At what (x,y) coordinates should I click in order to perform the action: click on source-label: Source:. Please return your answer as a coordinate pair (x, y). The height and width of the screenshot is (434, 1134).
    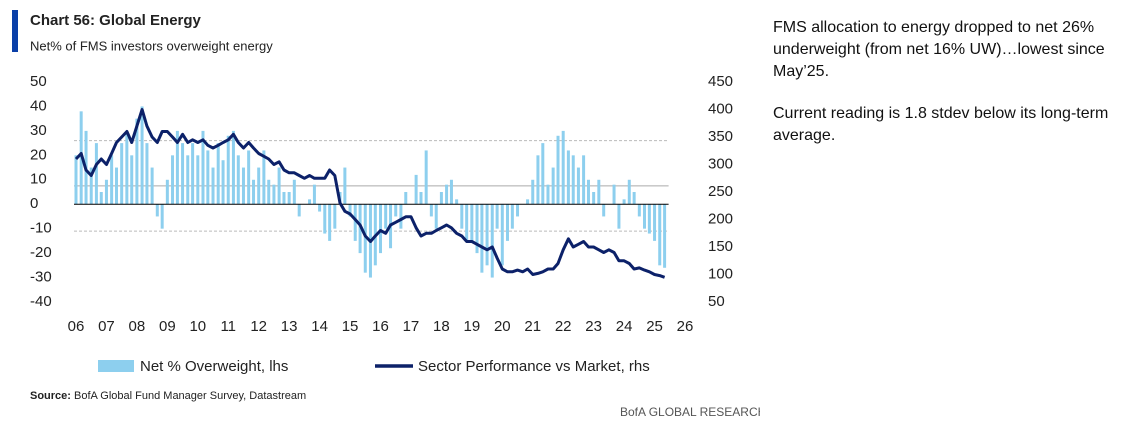
    Looking at the image, I should click on (50, 396).